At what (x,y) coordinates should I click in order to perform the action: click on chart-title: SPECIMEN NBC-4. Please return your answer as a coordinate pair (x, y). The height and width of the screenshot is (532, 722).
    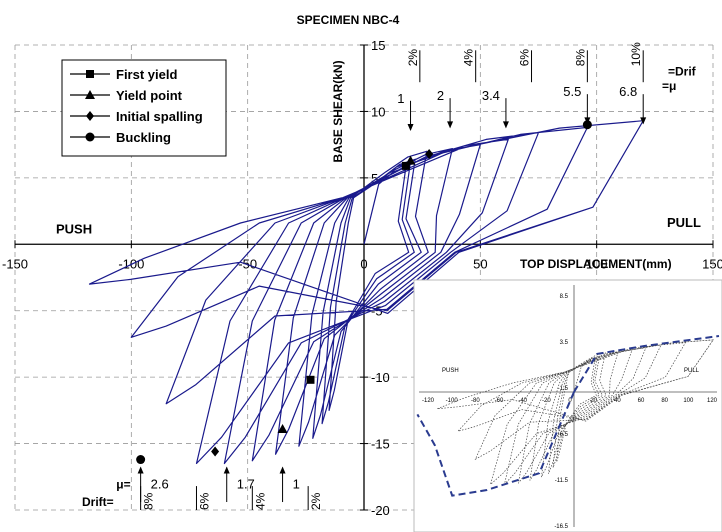
    Looking at the image, I should click on (348, 20).